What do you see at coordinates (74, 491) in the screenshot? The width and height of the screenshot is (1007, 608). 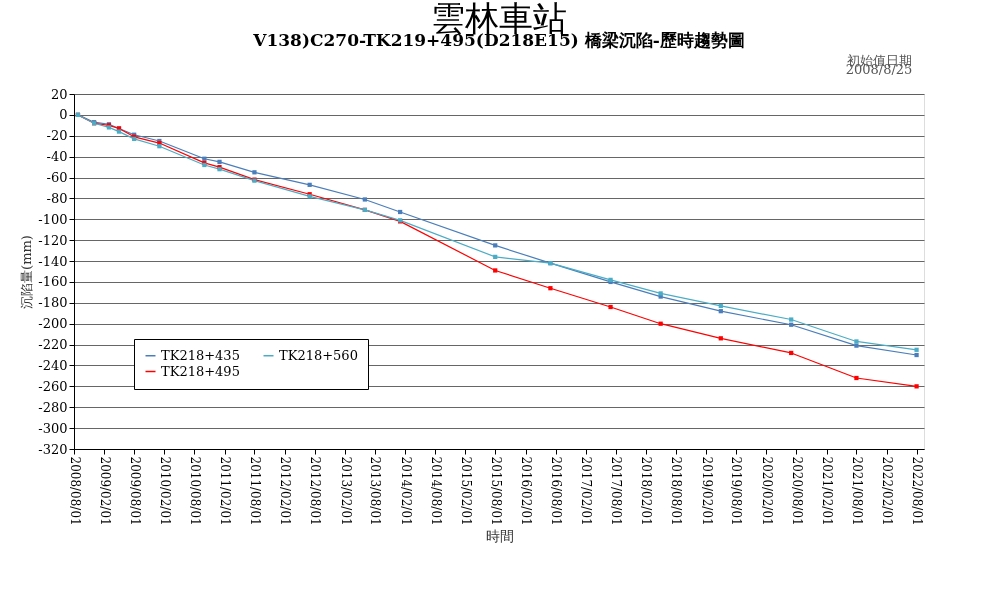 I see `x-tick-label: 2008/08/01` at bounding box center [74, 491].